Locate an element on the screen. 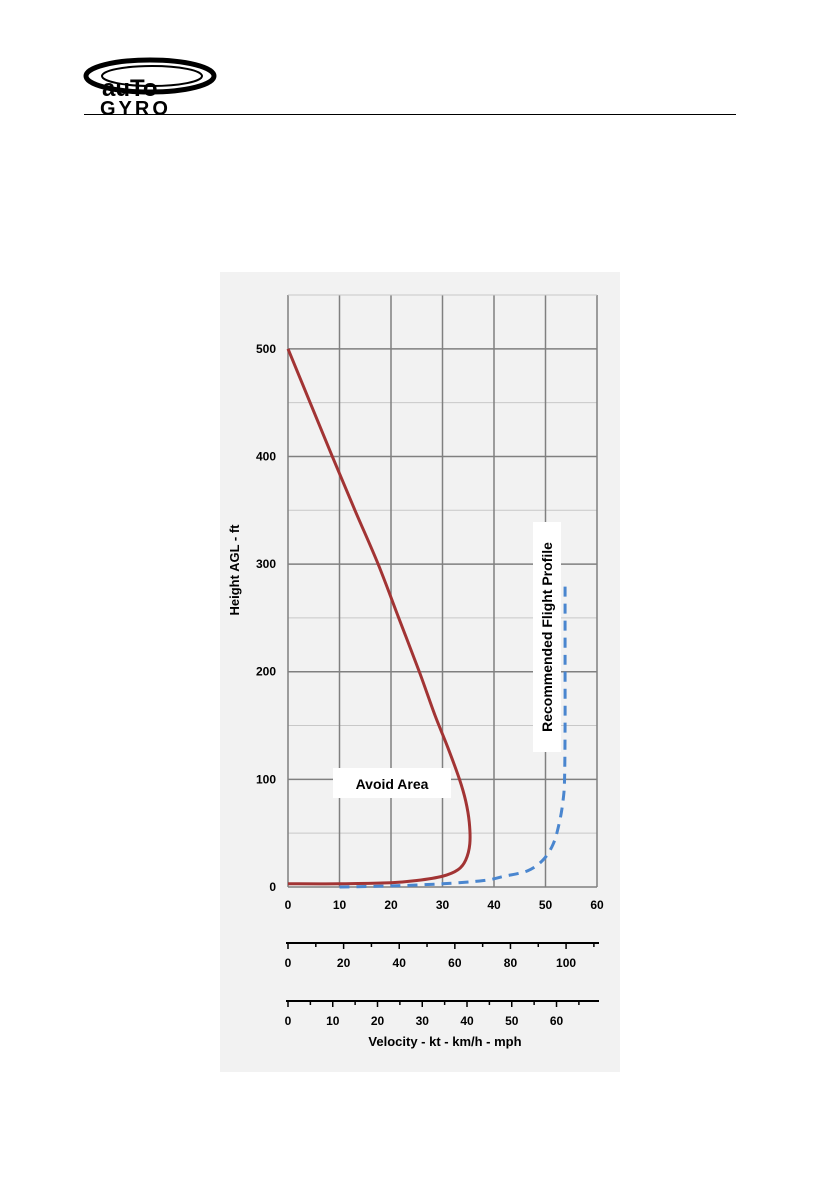  y-tick-label: 400 is located at coordinates (266, 456).